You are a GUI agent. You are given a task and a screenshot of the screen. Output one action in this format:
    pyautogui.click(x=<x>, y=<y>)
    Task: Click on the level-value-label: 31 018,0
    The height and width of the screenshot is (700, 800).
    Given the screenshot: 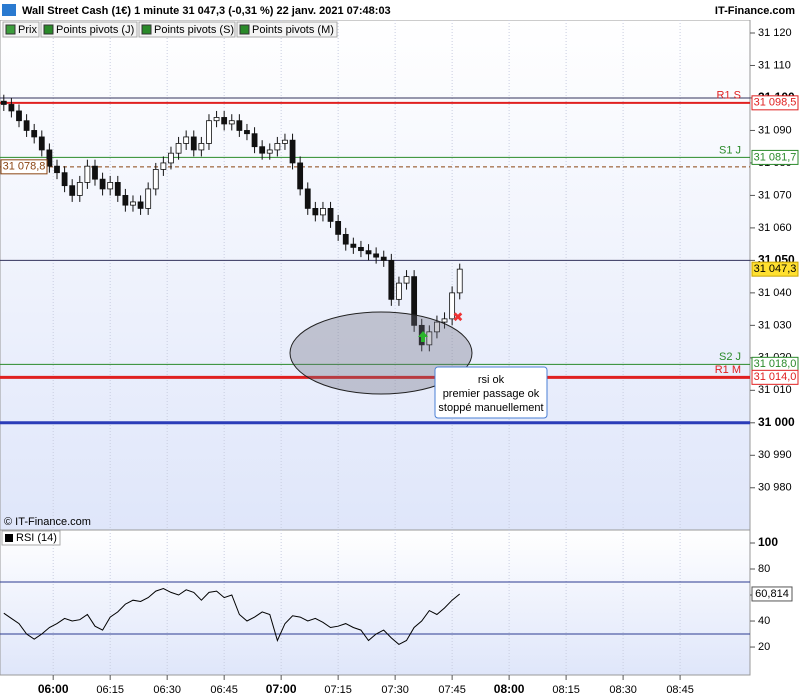 What is the action you would take?
    pyautogui.click(x=775, y=364)
    